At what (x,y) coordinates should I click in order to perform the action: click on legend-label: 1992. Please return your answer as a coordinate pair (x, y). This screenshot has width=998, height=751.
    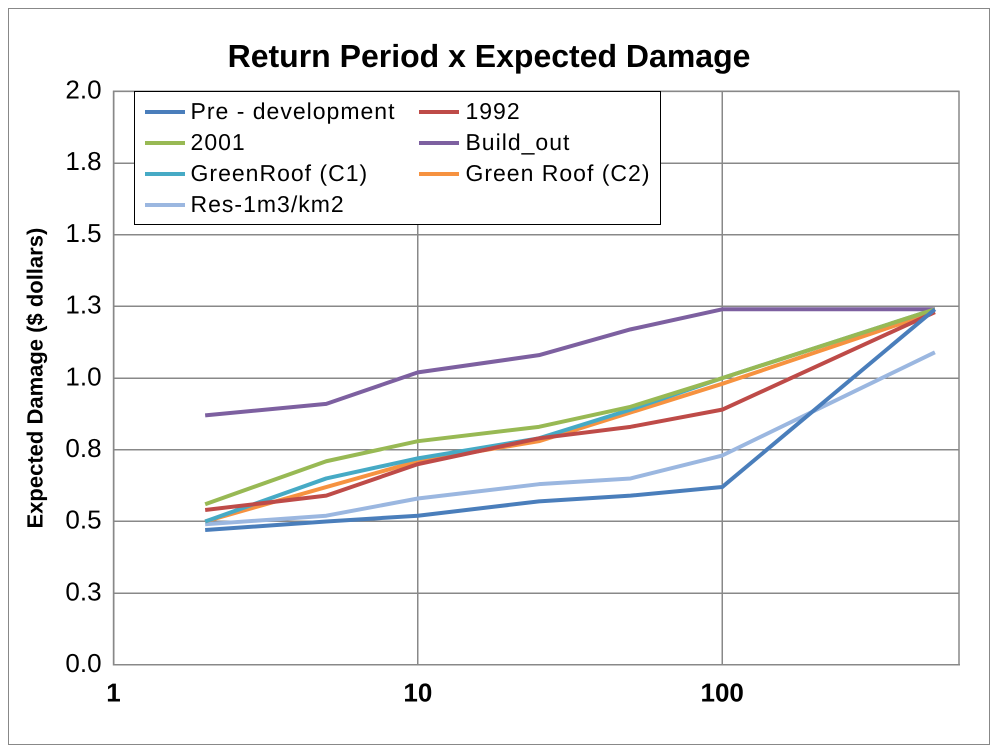
    Looking at the image, I should click on (493, 112).